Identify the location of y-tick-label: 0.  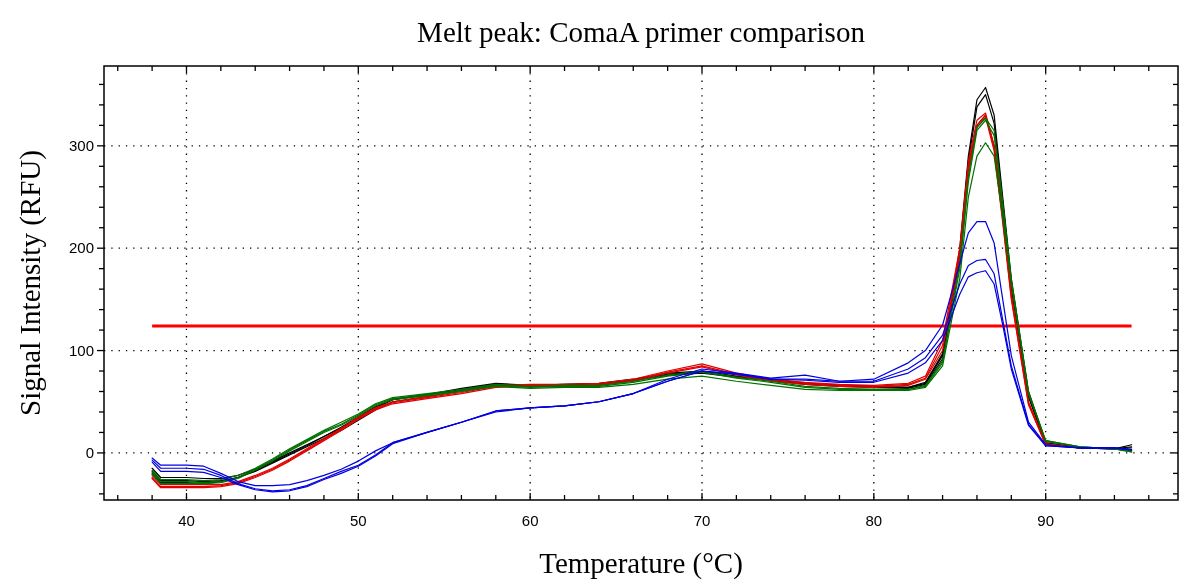
(89, 452).